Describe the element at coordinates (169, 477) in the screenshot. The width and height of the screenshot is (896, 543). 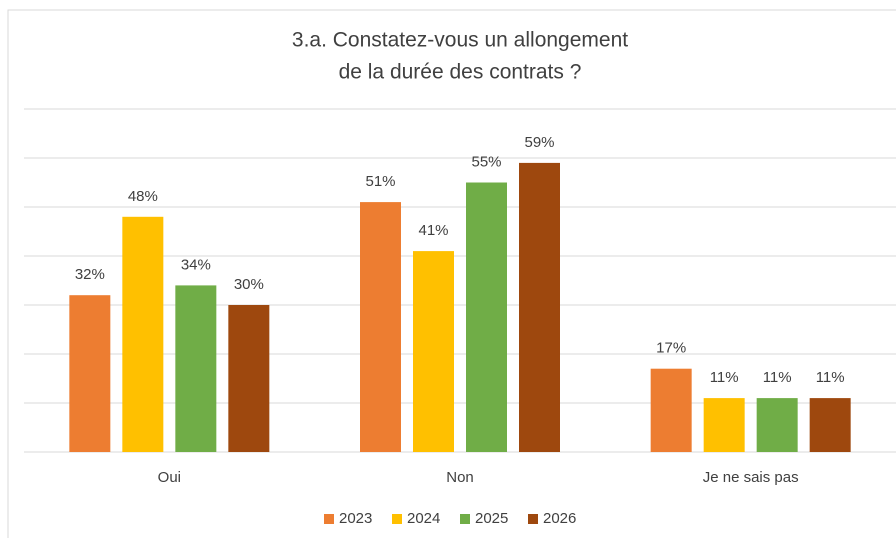
I see `x-tick-label: Oui` at that location.